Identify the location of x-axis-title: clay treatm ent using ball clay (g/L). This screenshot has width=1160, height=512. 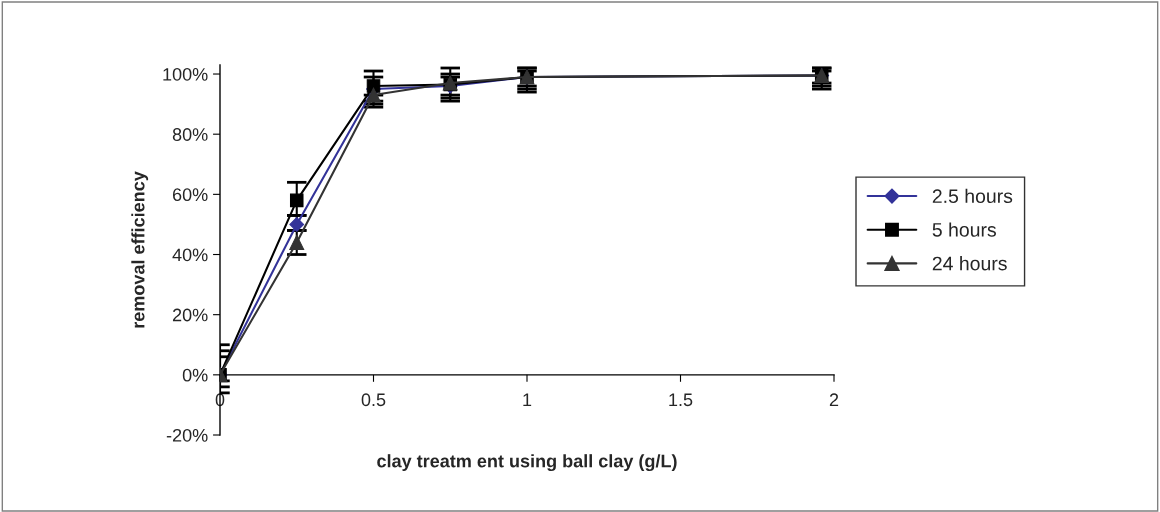
(527, 463).